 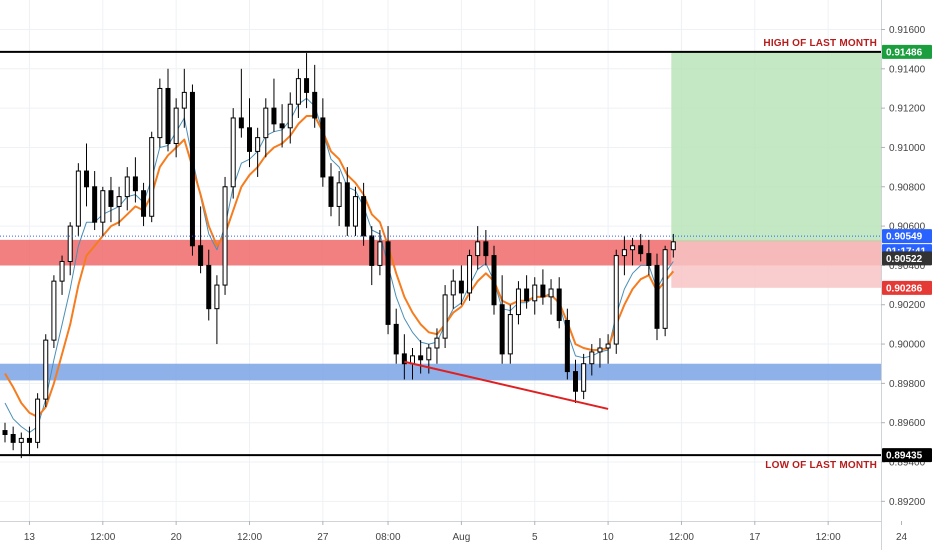 What do you see at coordinates (904, 456) in the screenshot?
I see `low-price-badge-text: 0.89435` at bounding box center [904, 456].